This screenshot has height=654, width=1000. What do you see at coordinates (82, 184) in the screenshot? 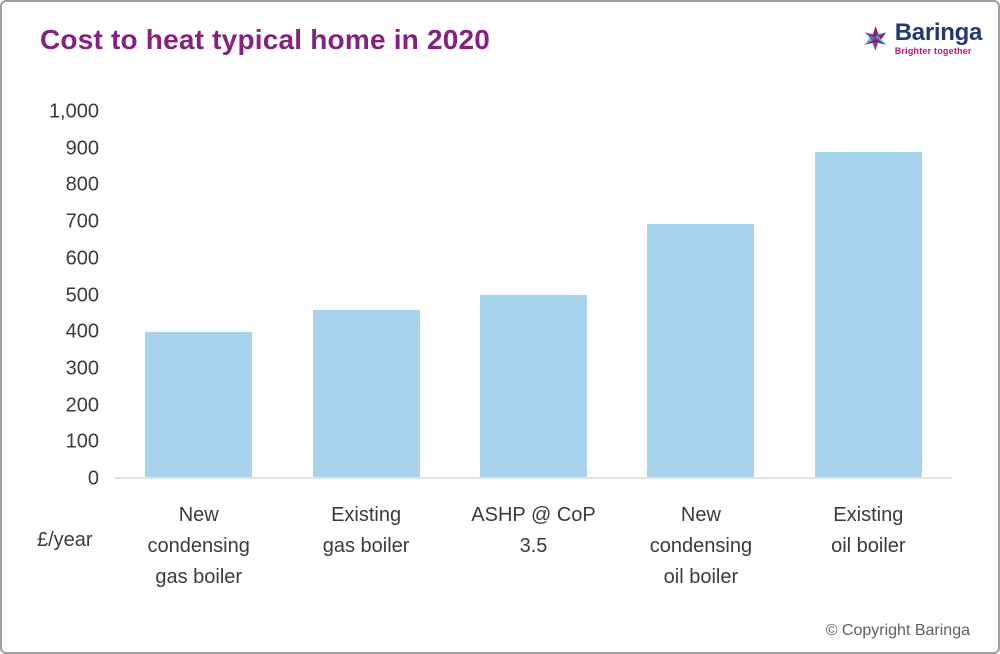
I see `y-tick-label: 800` at bounding box center [82, 184].